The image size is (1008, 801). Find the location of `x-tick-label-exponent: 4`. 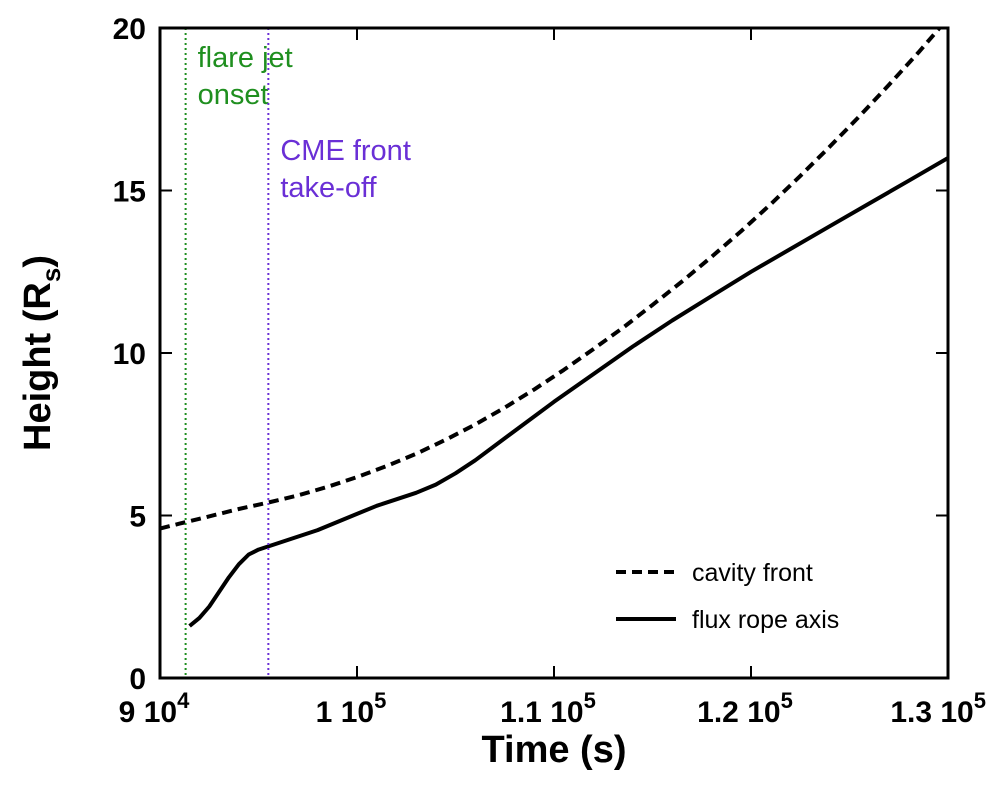

x-tick-label-exponent: 4 is located at coordinates (183, 700).